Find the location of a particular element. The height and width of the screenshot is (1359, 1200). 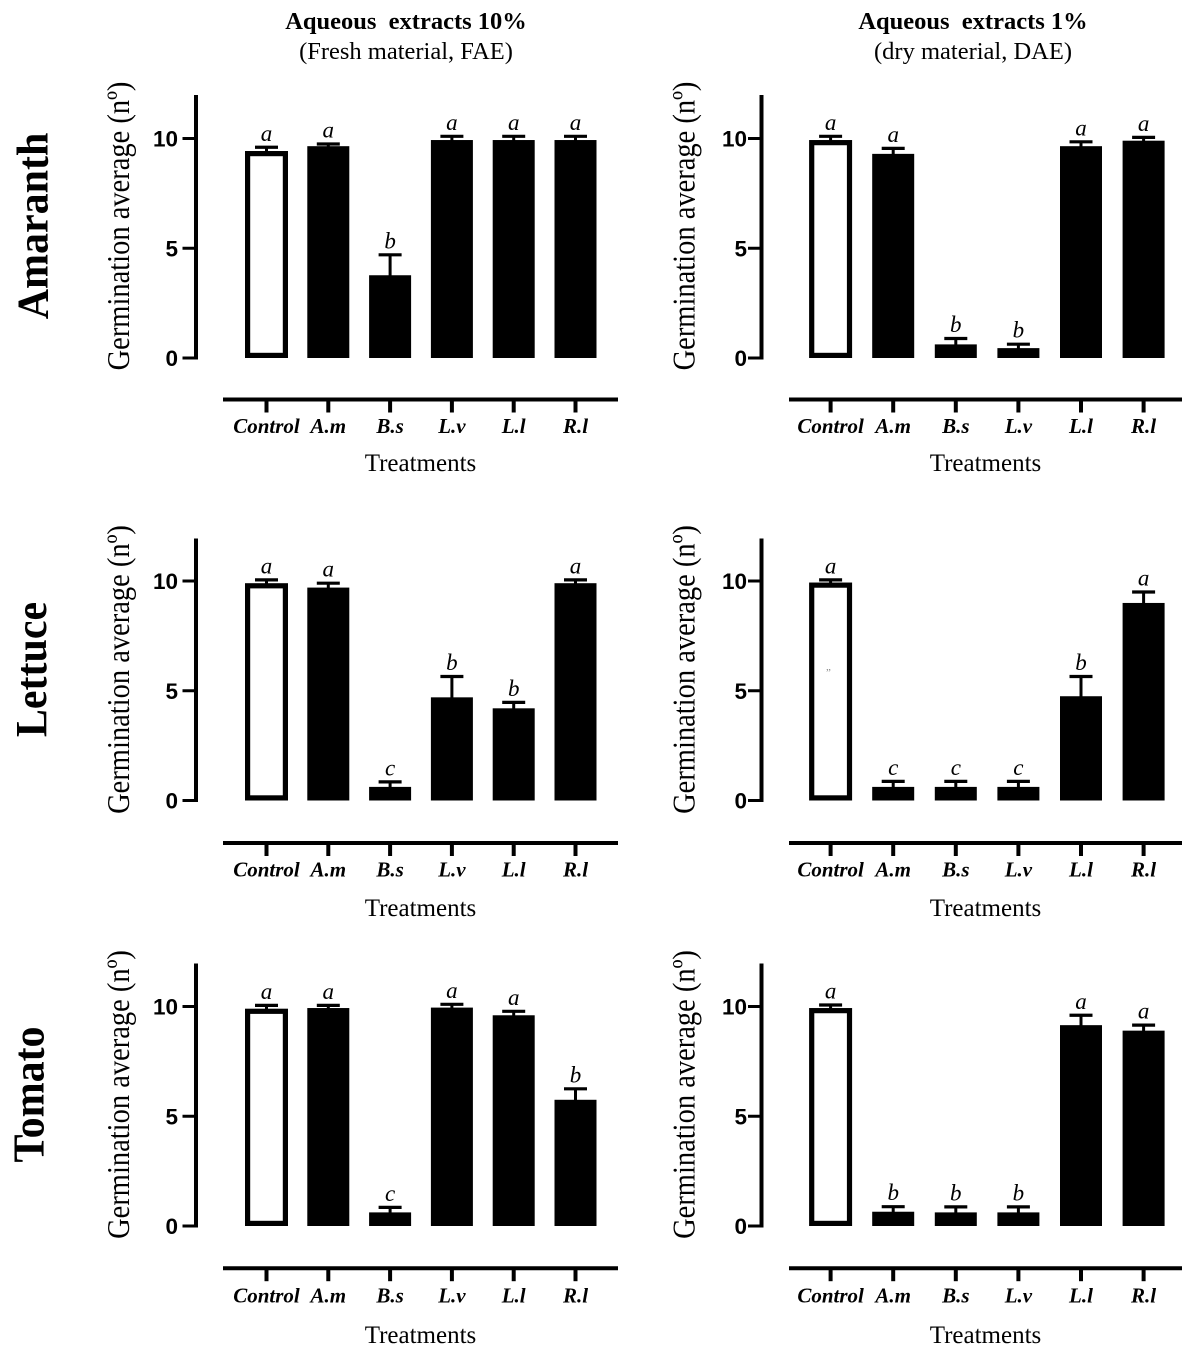

svg-text: (dry material, DAE) is located at coordinates (973, 51).